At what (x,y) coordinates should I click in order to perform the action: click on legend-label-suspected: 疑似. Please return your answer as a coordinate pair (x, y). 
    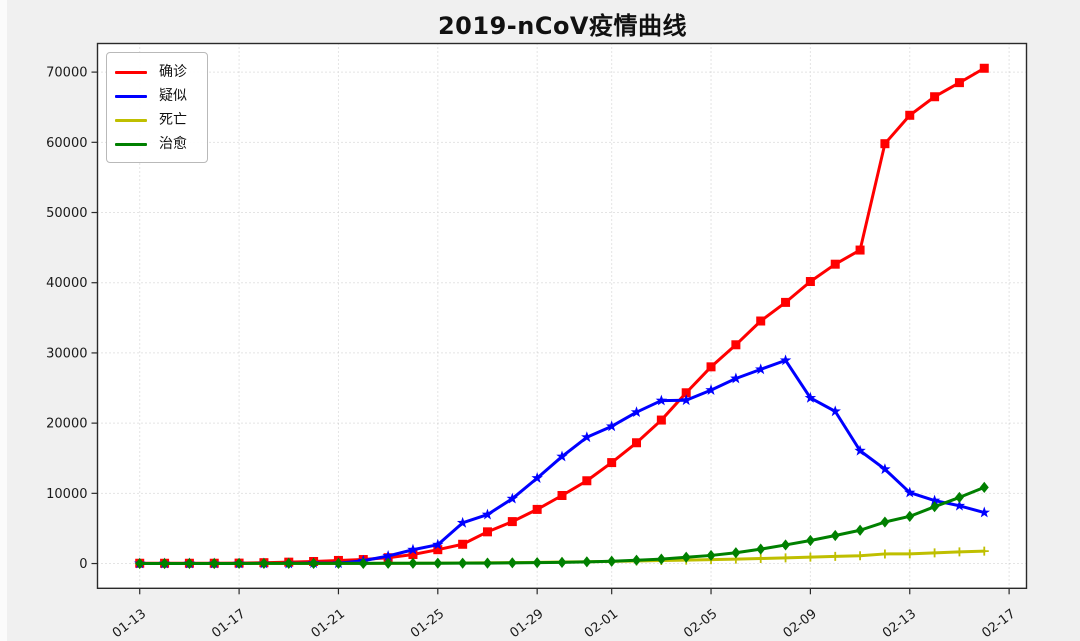
    Looking at the image, I should click on (173, 96).